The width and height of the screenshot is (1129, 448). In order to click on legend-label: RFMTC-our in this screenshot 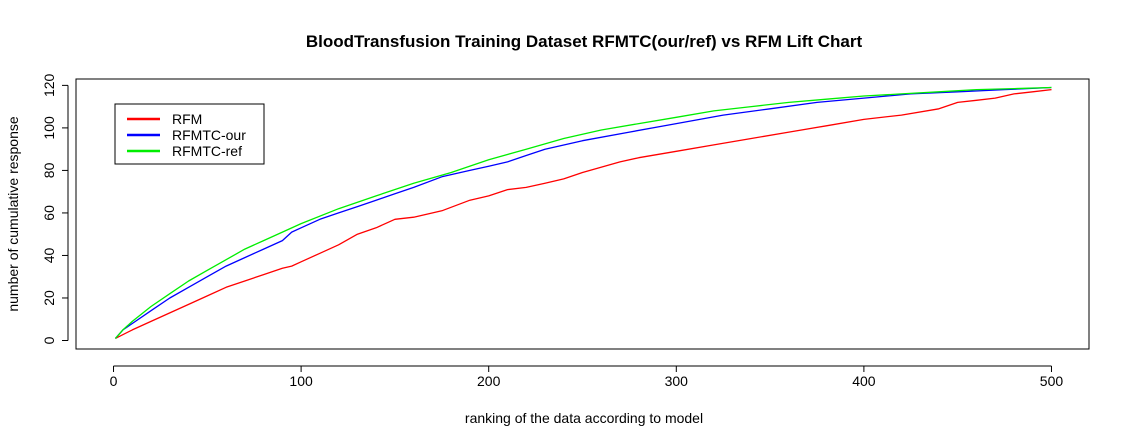, I will do `click(209, 135)`.